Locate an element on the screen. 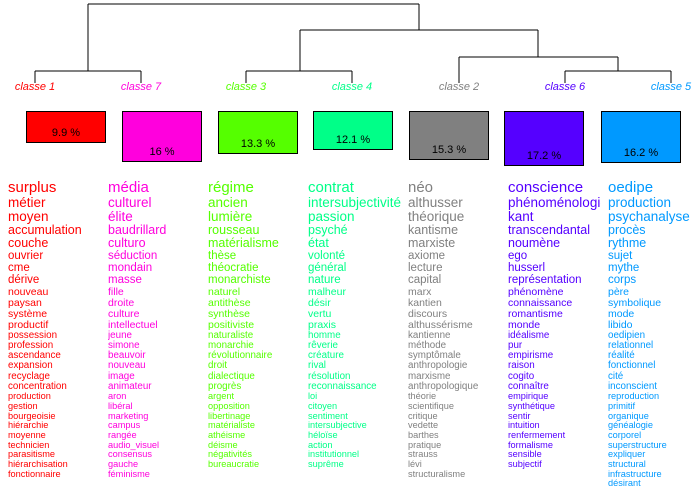  word-item: synthèse is located at coordinates (229, 313).